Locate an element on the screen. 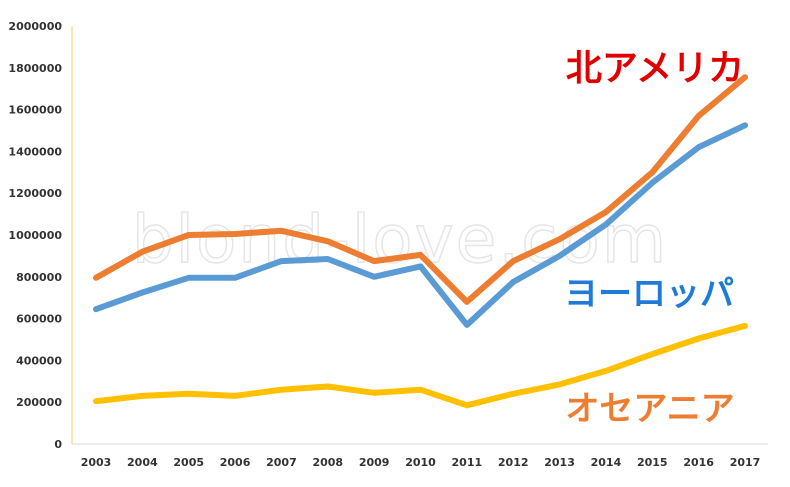  y-tick-label: 400000 is located at coordinates (39, 360).